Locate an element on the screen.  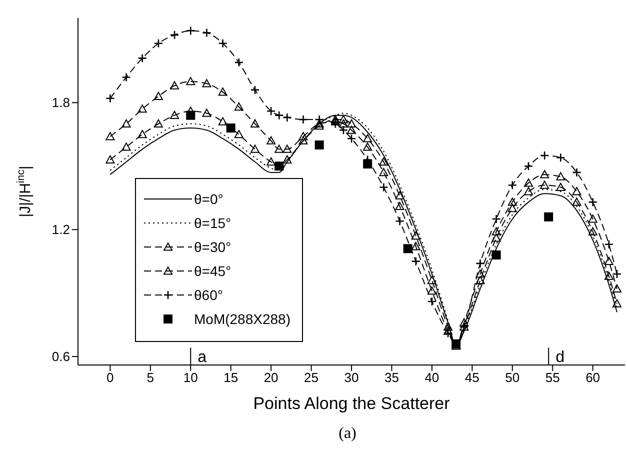
x-tick-label: 15 is located at coordinates (231, 378).